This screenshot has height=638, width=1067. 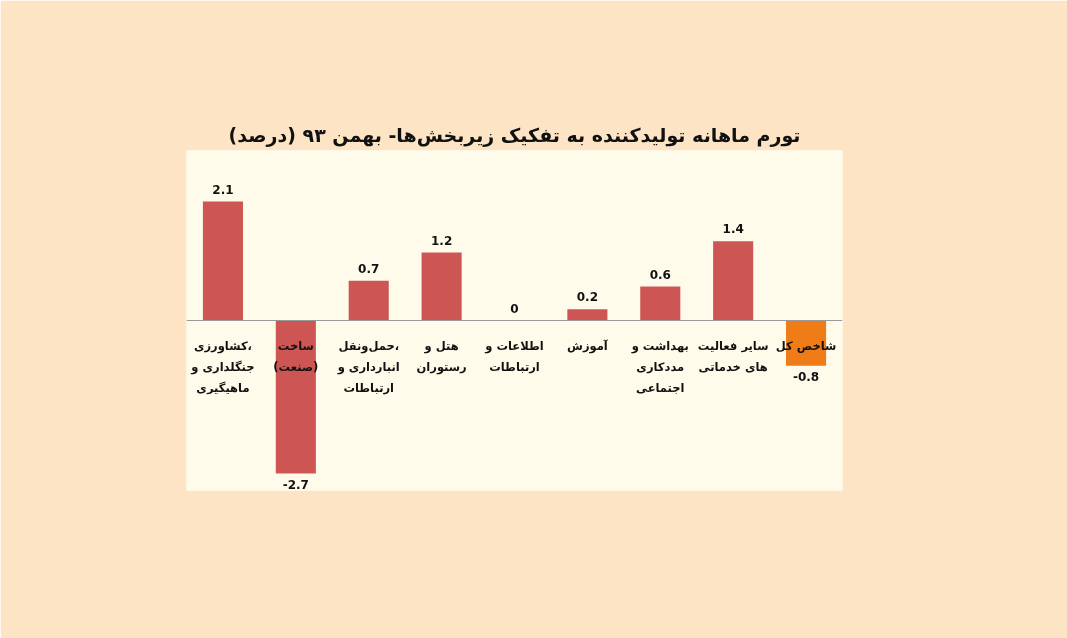 I want to click on x-tick-label: اطلاعات و ارتباطات, so click(x=514, y=356).